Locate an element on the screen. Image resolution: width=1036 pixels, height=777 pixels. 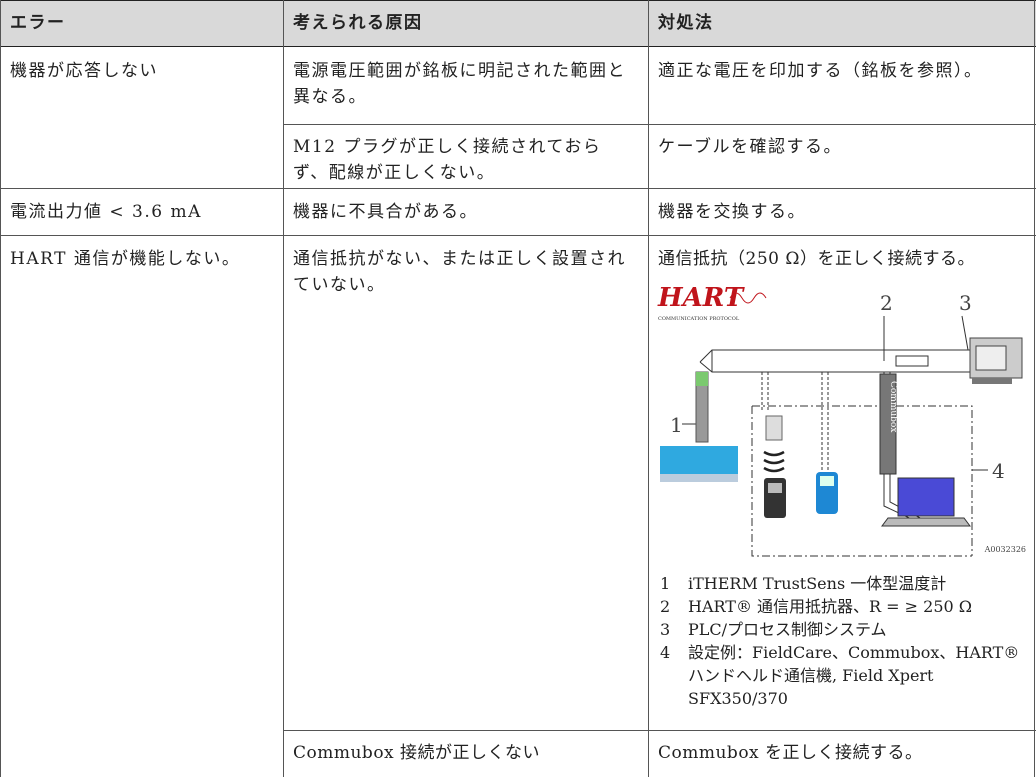
sensor is located at coordinates (702, 379).